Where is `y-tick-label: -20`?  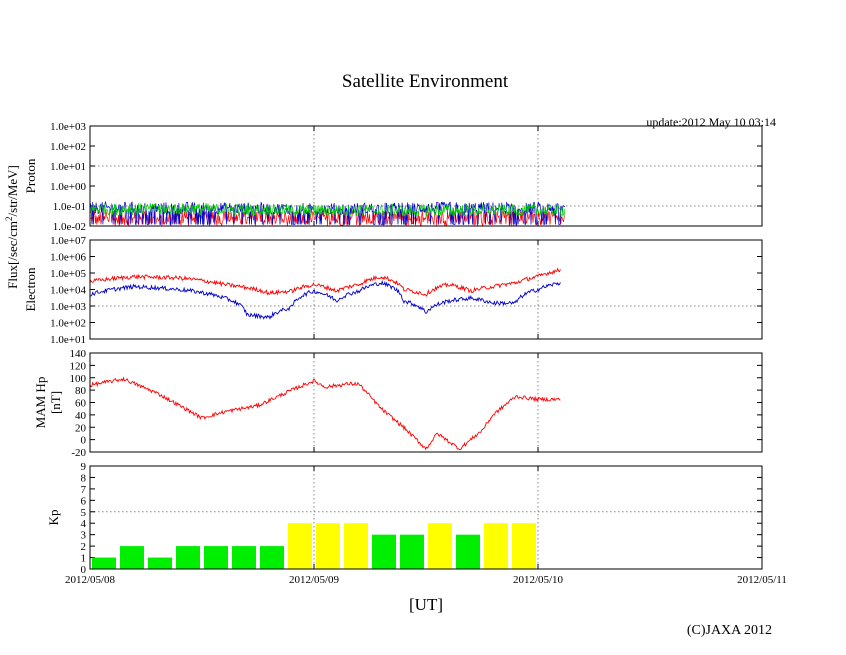 y-tick-label: -20 is located at coordinates (78, 453).